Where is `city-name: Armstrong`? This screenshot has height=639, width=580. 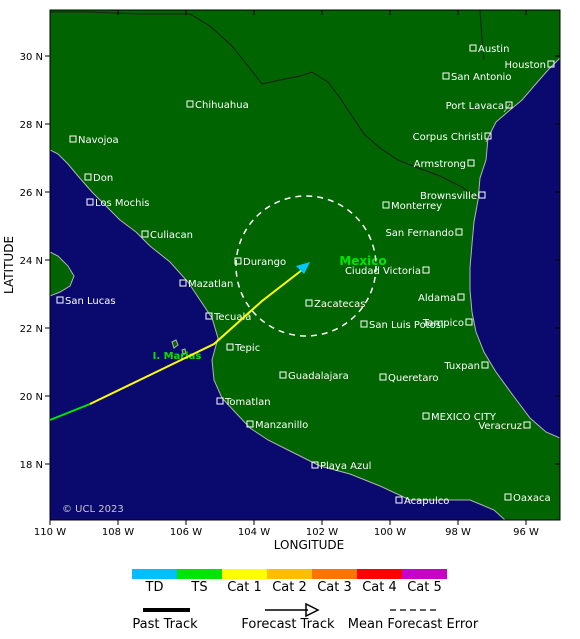
city-name: Armstrong is located at coordinates (440, 164).